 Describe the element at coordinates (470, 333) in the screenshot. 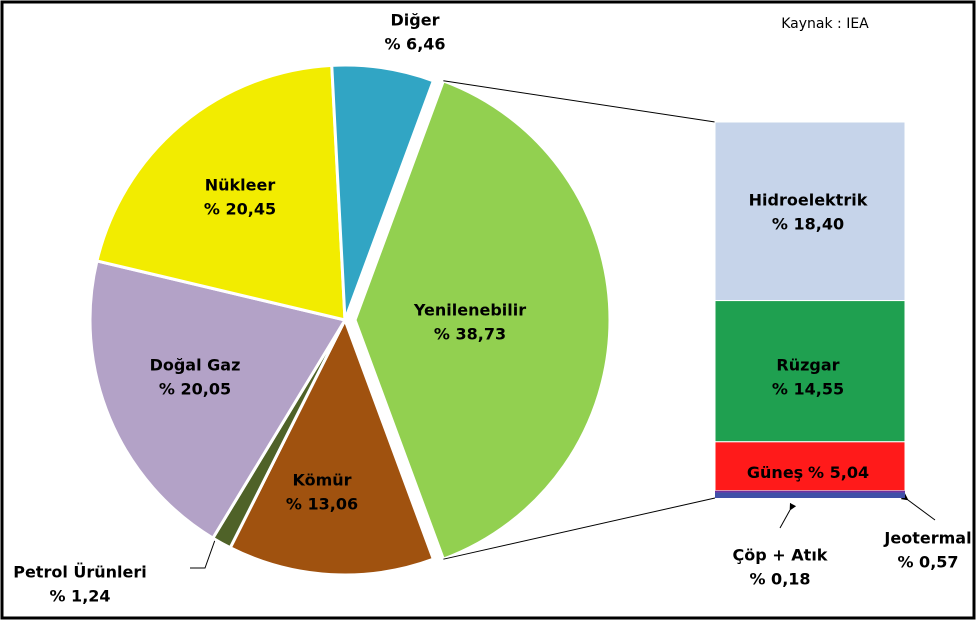

I see `label-value: % 38,73` at that location.